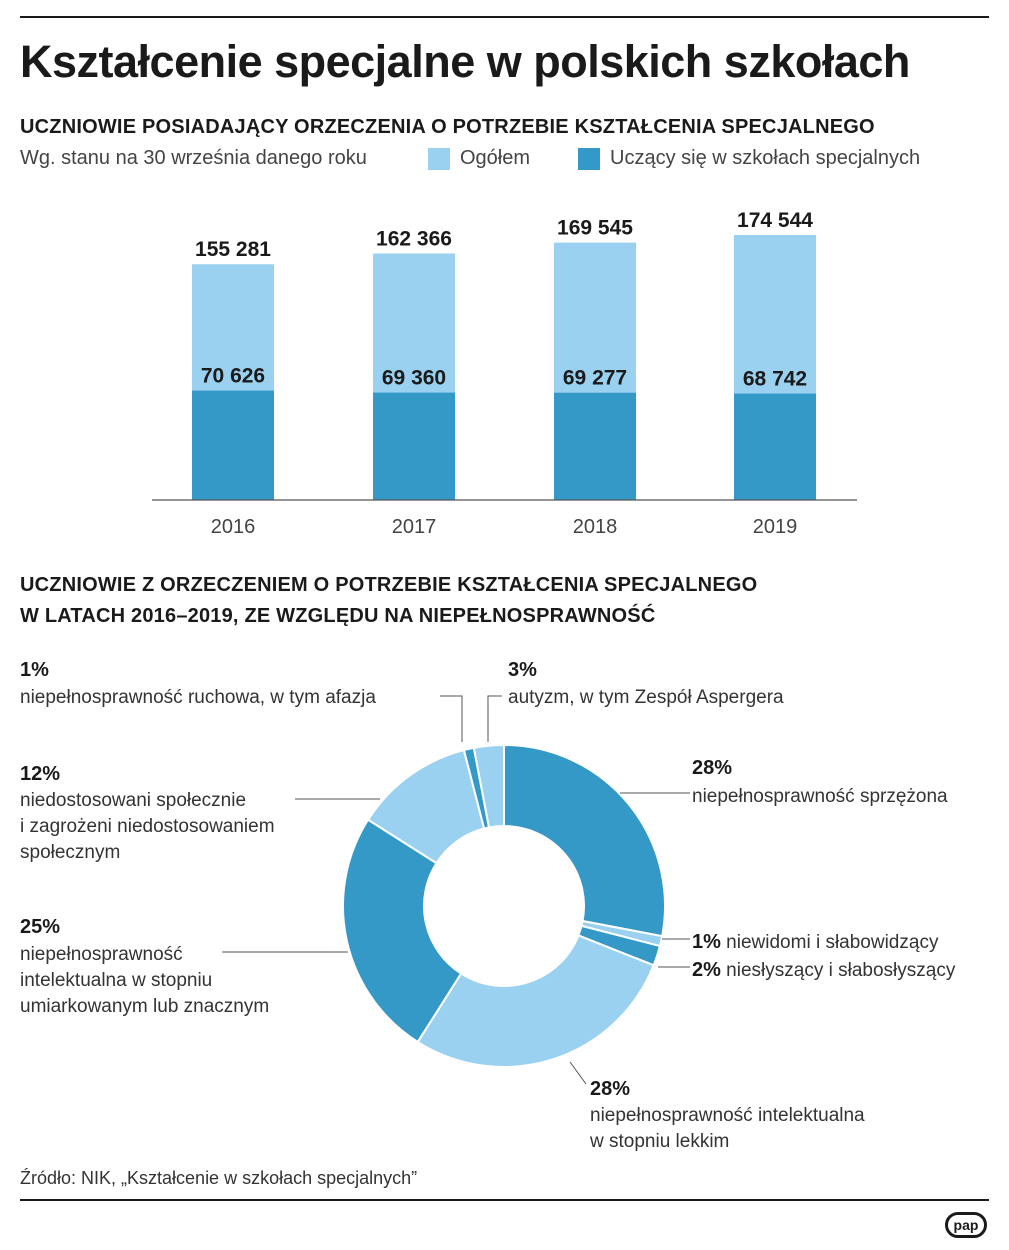 This screenshot has height=1250, width=1009. What do you see at coordinates (147, 826) in the screenshot?
I see `slice-desc-5-1: i zagrożeni niedostosowaniem` at bounding box center [147, 826].